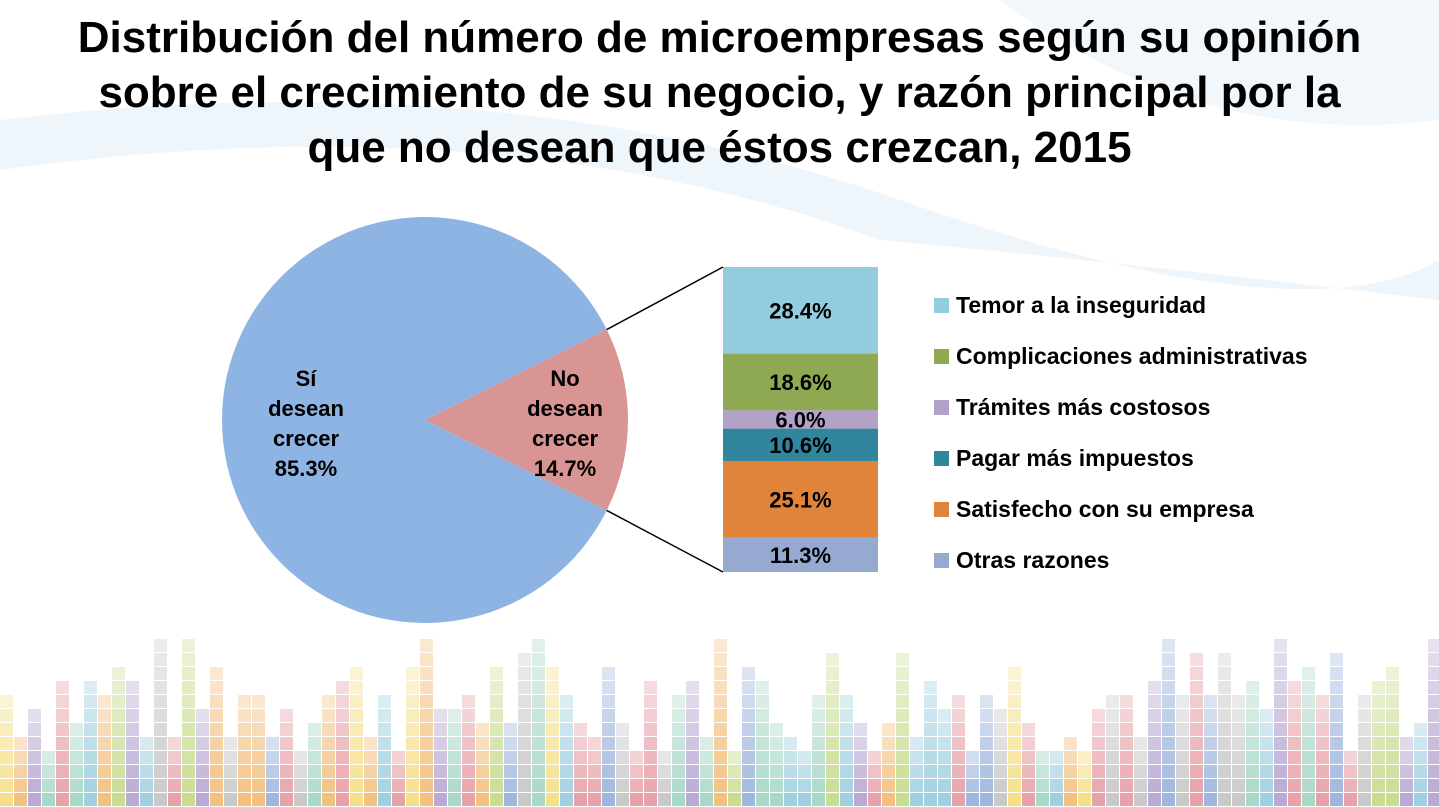  Describe the element at coordinates (800, 310) in the screenshot. I see `bar-data-label-1: 28.4%` at that location.